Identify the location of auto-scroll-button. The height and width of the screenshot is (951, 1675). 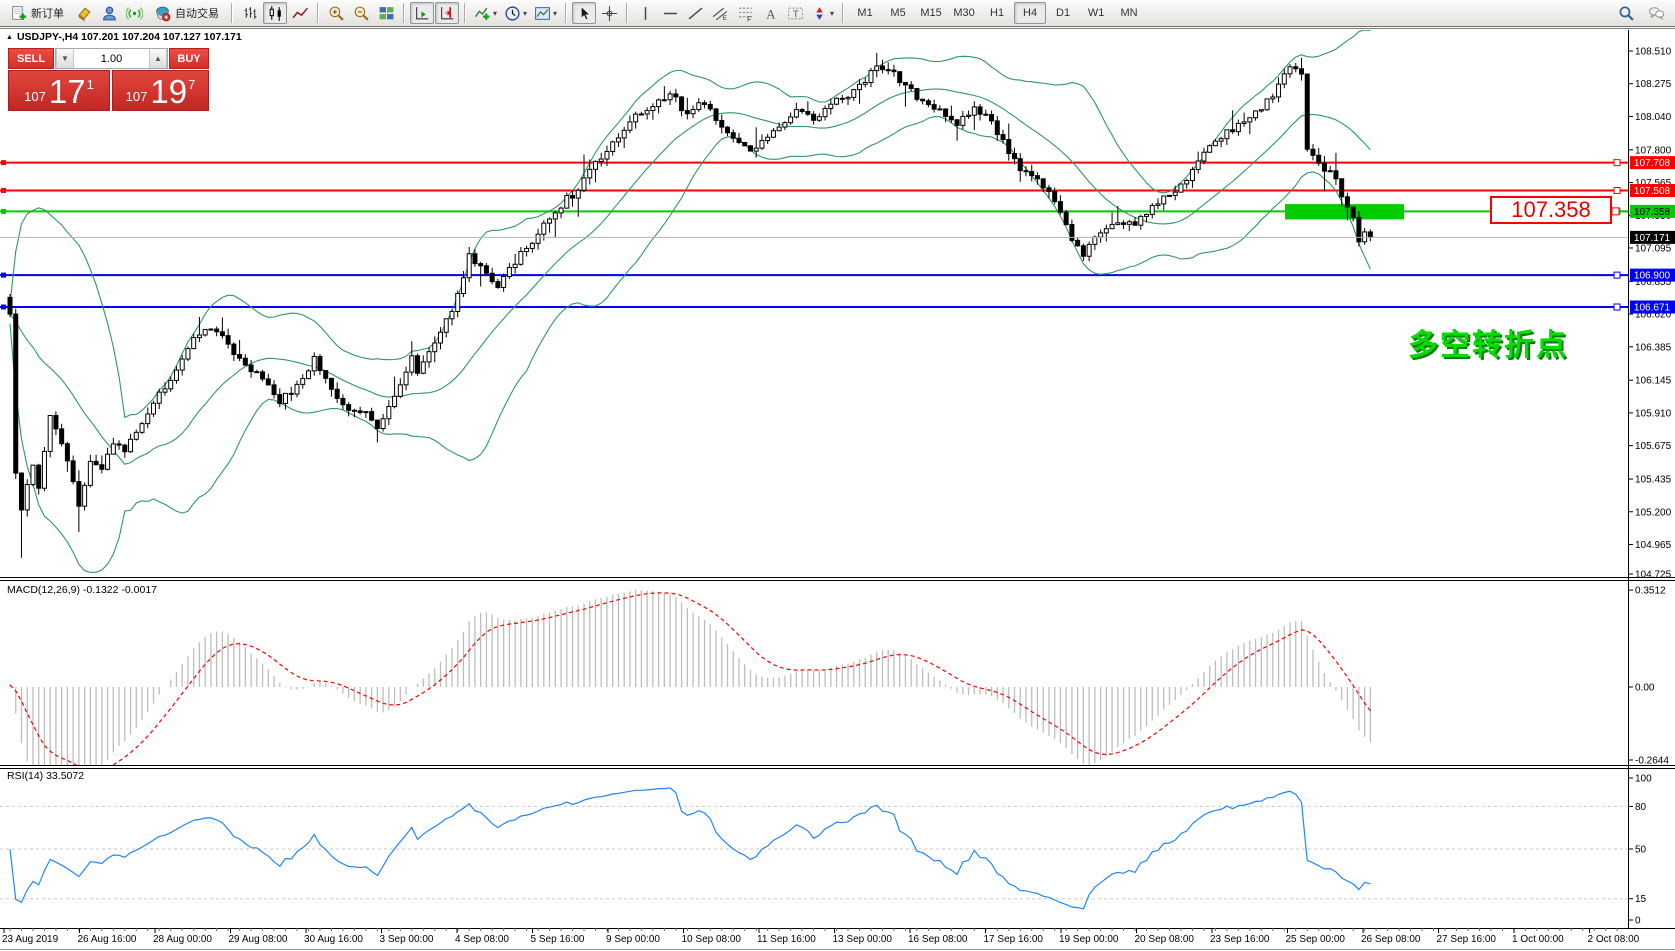
(422, 13).